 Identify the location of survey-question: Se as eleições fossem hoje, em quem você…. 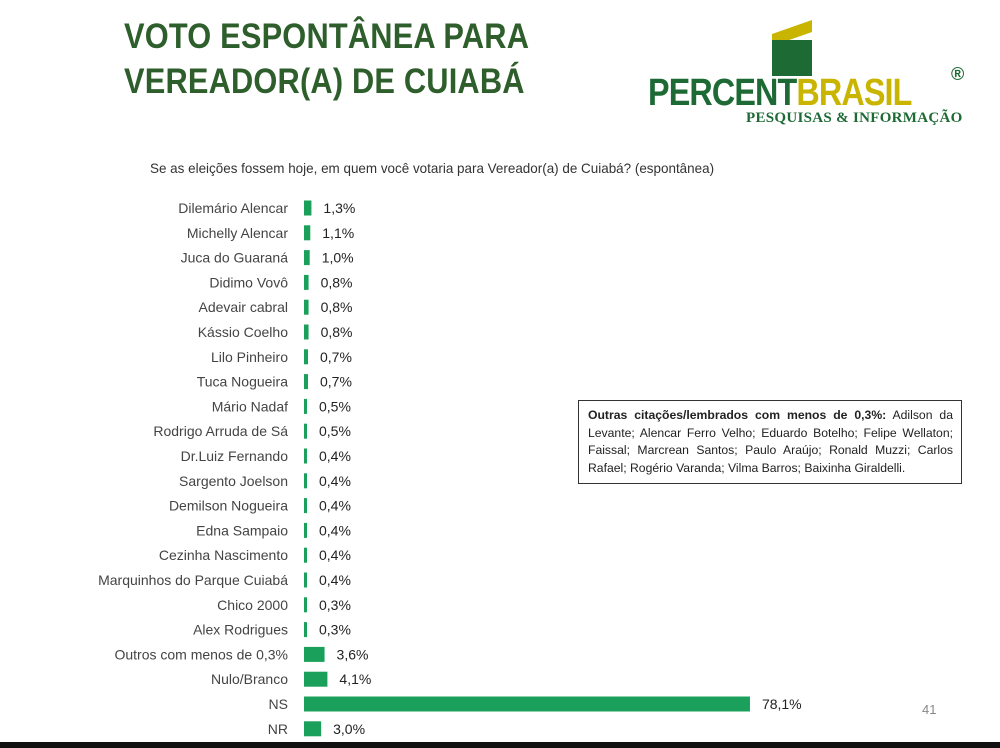
(432, 168).